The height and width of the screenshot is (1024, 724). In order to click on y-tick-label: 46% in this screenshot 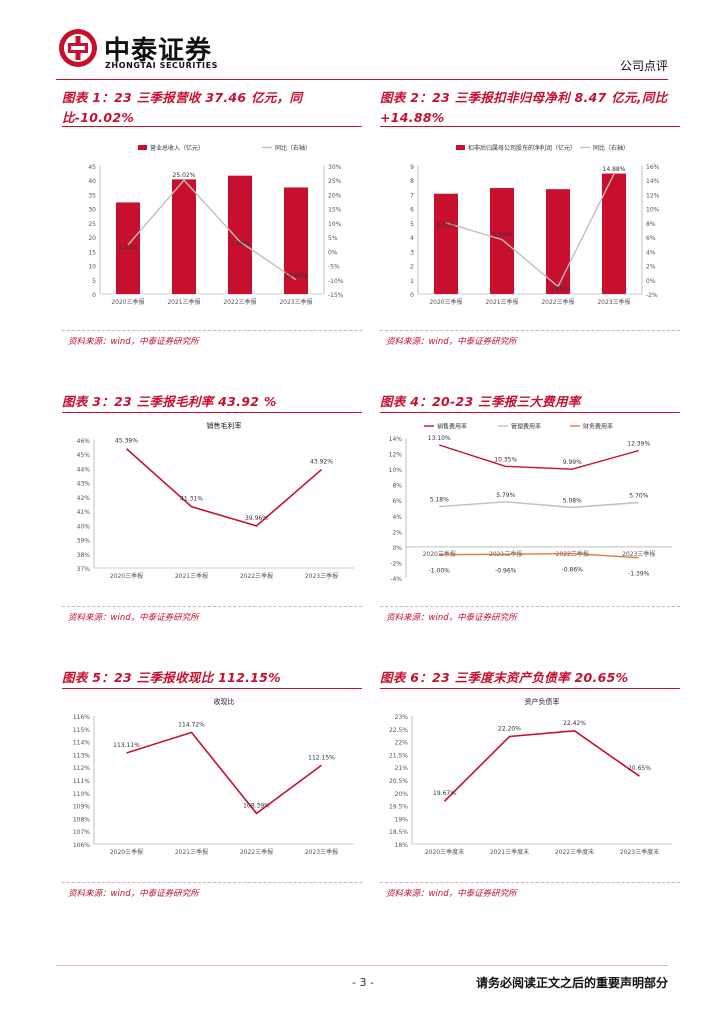, I will do `click(84, 441)`.